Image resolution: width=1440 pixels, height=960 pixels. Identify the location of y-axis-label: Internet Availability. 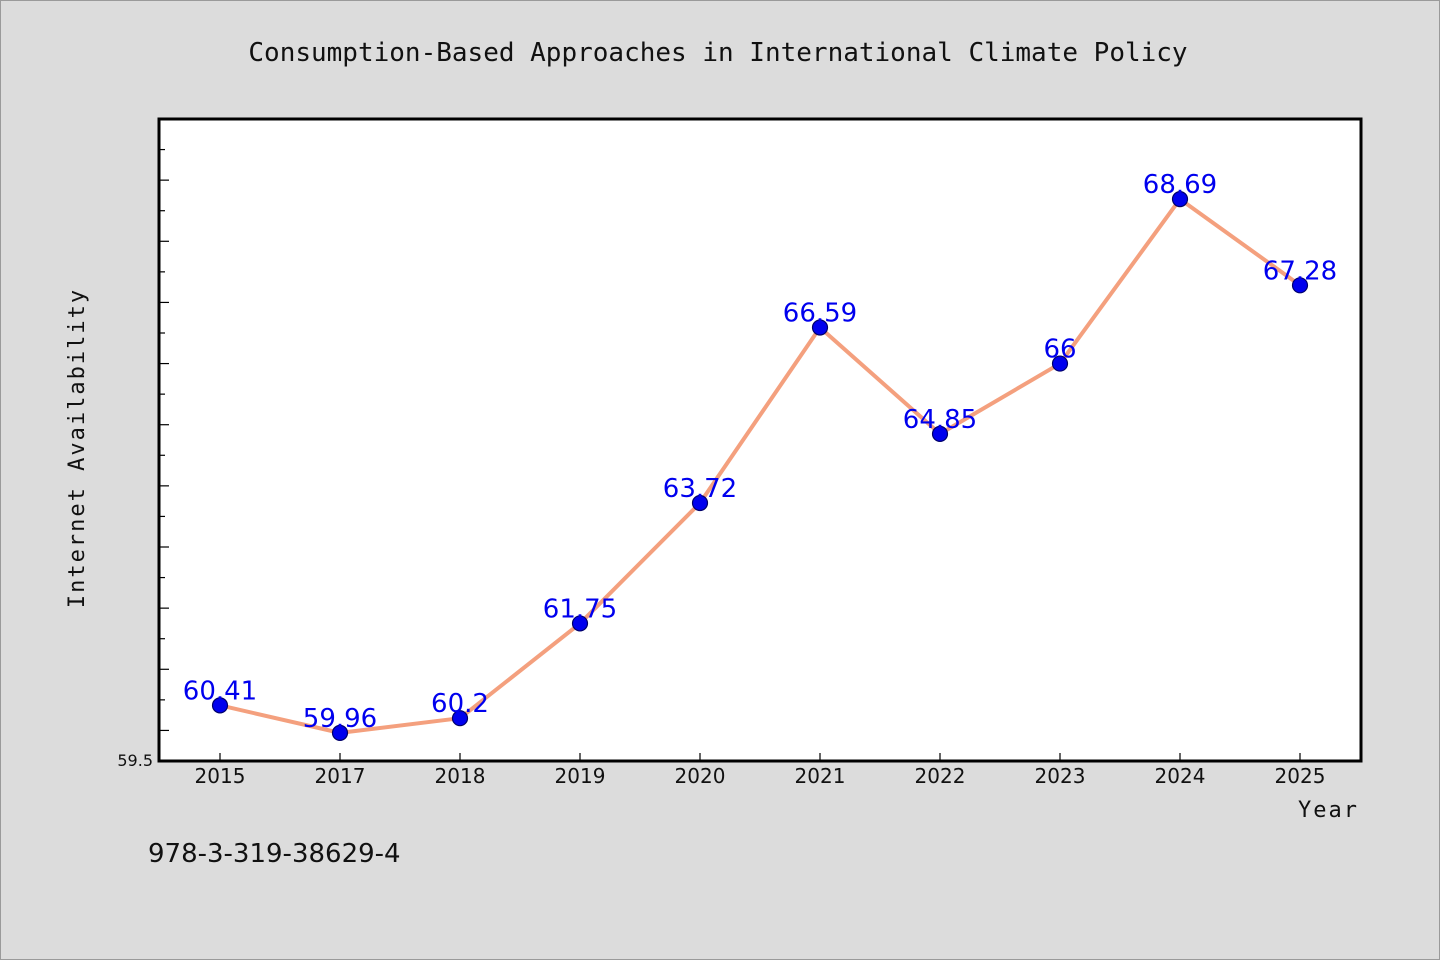
(77, 448).